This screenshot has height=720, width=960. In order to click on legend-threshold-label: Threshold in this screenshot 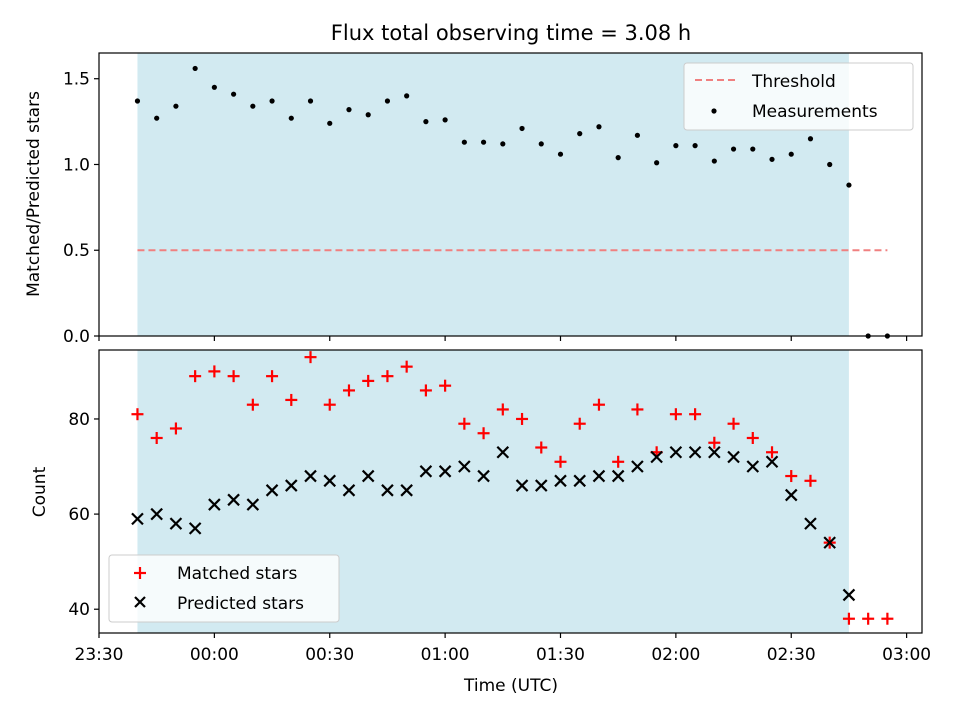, I will do `click(793, 82)`.